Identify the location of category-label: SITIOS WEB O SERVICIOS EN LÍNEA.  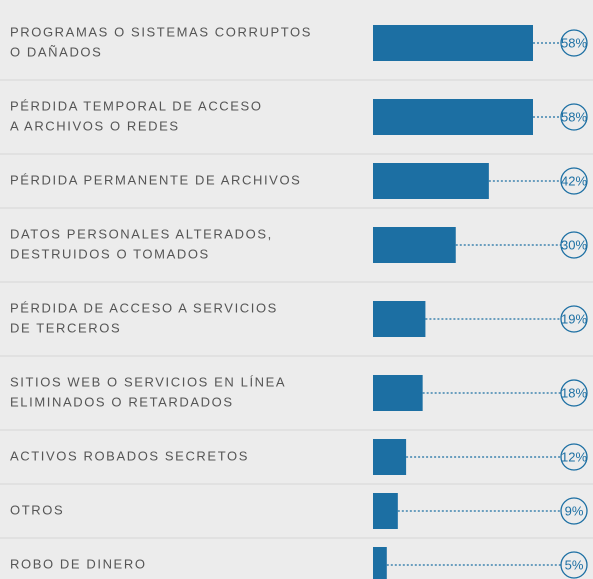
(148, 381).